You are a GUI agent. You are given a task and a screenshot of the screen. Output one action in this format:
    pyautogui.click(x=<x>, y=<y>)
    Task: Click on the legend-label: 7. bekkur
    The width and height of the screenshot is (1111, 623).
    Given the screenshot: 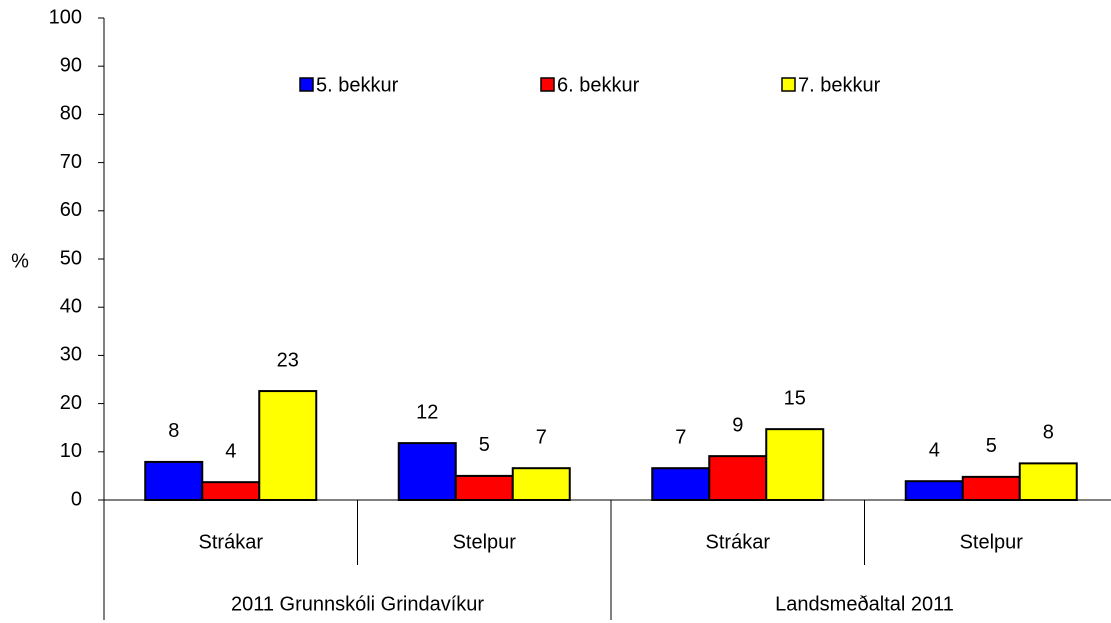 What is the action you would take?
    pyautogui.click(x=839, y=85)
    